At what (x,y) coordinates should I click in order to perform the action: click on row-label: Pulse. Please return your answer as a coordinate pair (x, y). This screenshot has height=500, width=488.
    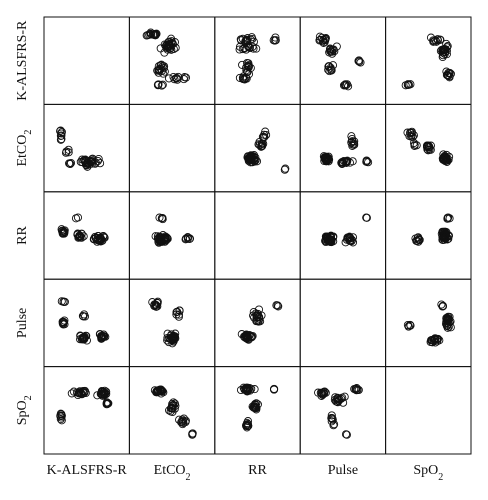
    Looking at the image, I should click on (22, 323).